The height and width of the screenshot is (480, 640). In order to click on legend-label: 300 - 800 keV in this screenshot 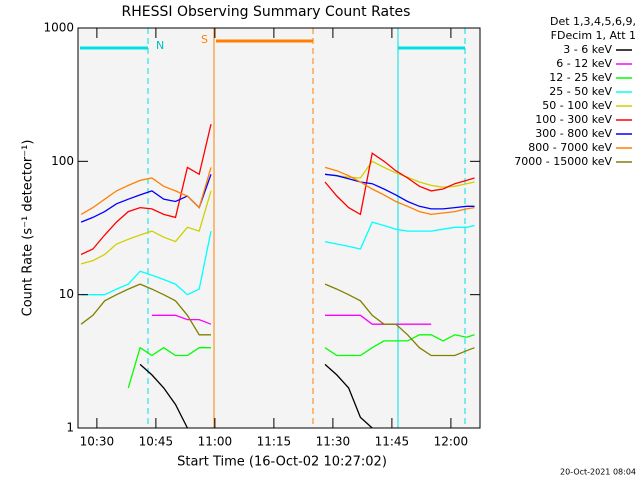, I will do `click(573, 133)`.